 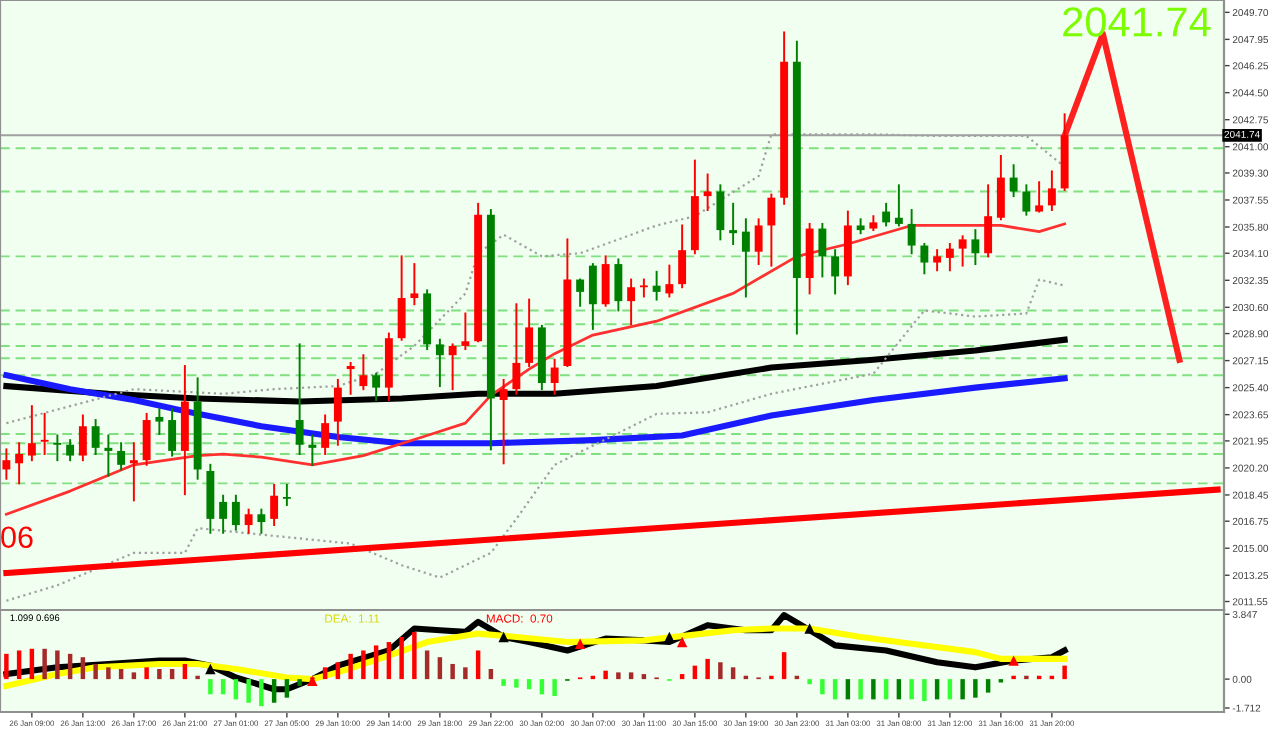 What do you see at coordinates (1137, 22) in the screenshot?
I see `annotation: 2041.74` at bounding box center [1137, 22].